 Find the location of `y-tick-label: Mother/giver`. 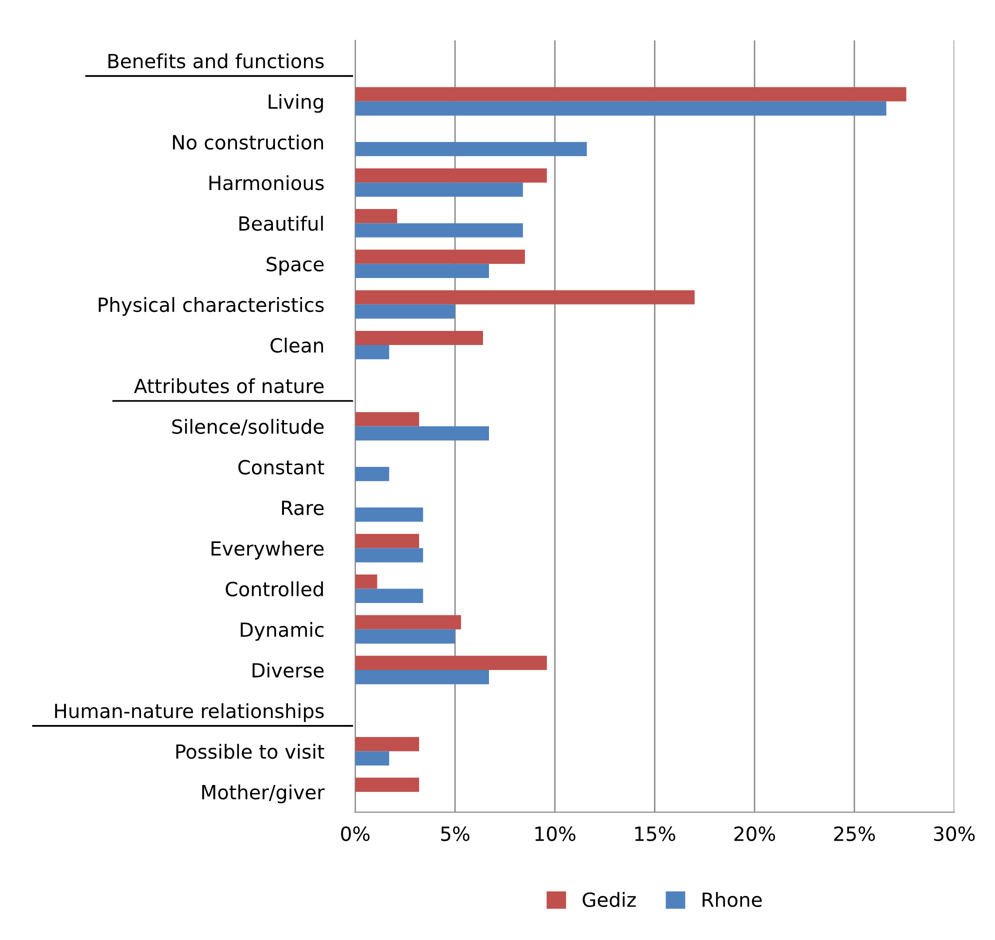

y-tick-label: Mother/giver is located at coordinates (263, 794).